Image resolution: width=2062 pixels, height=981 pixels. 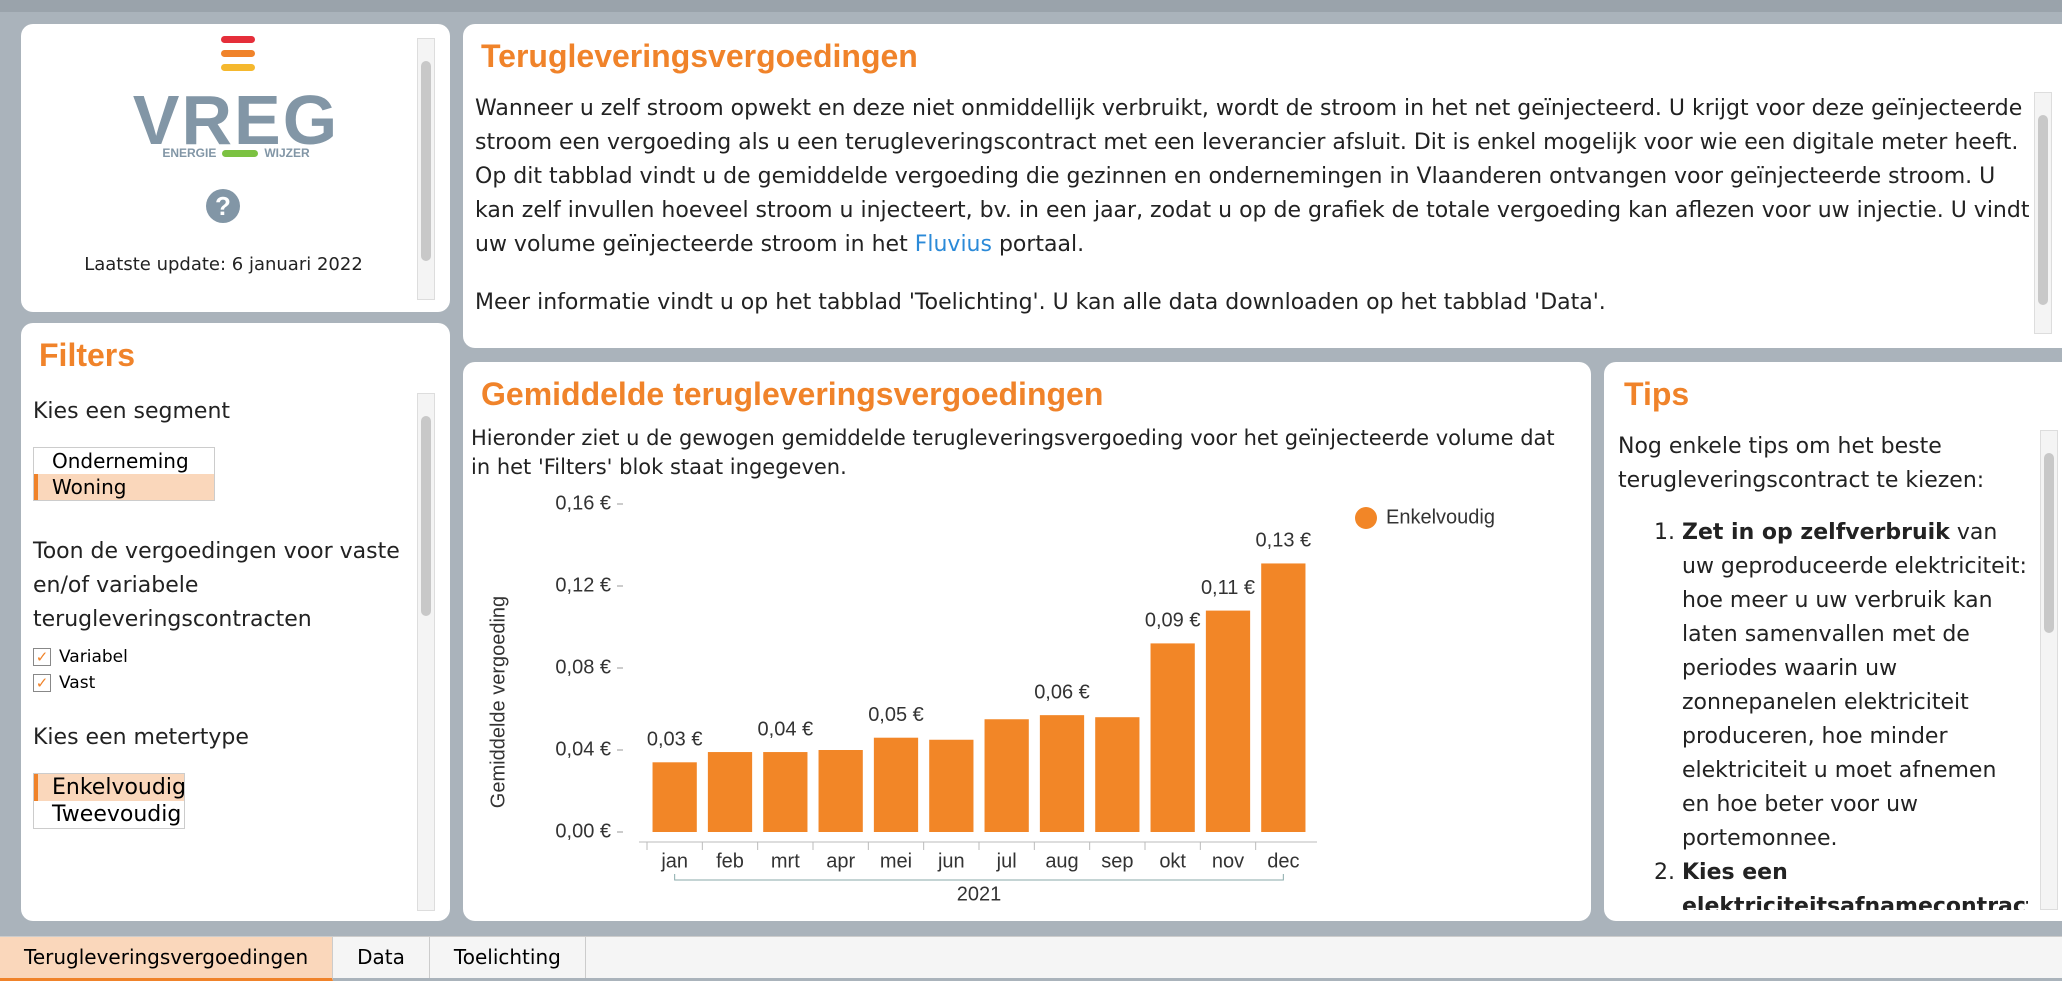 I want to click on help-icon: ?, so click(x=223, y=206).